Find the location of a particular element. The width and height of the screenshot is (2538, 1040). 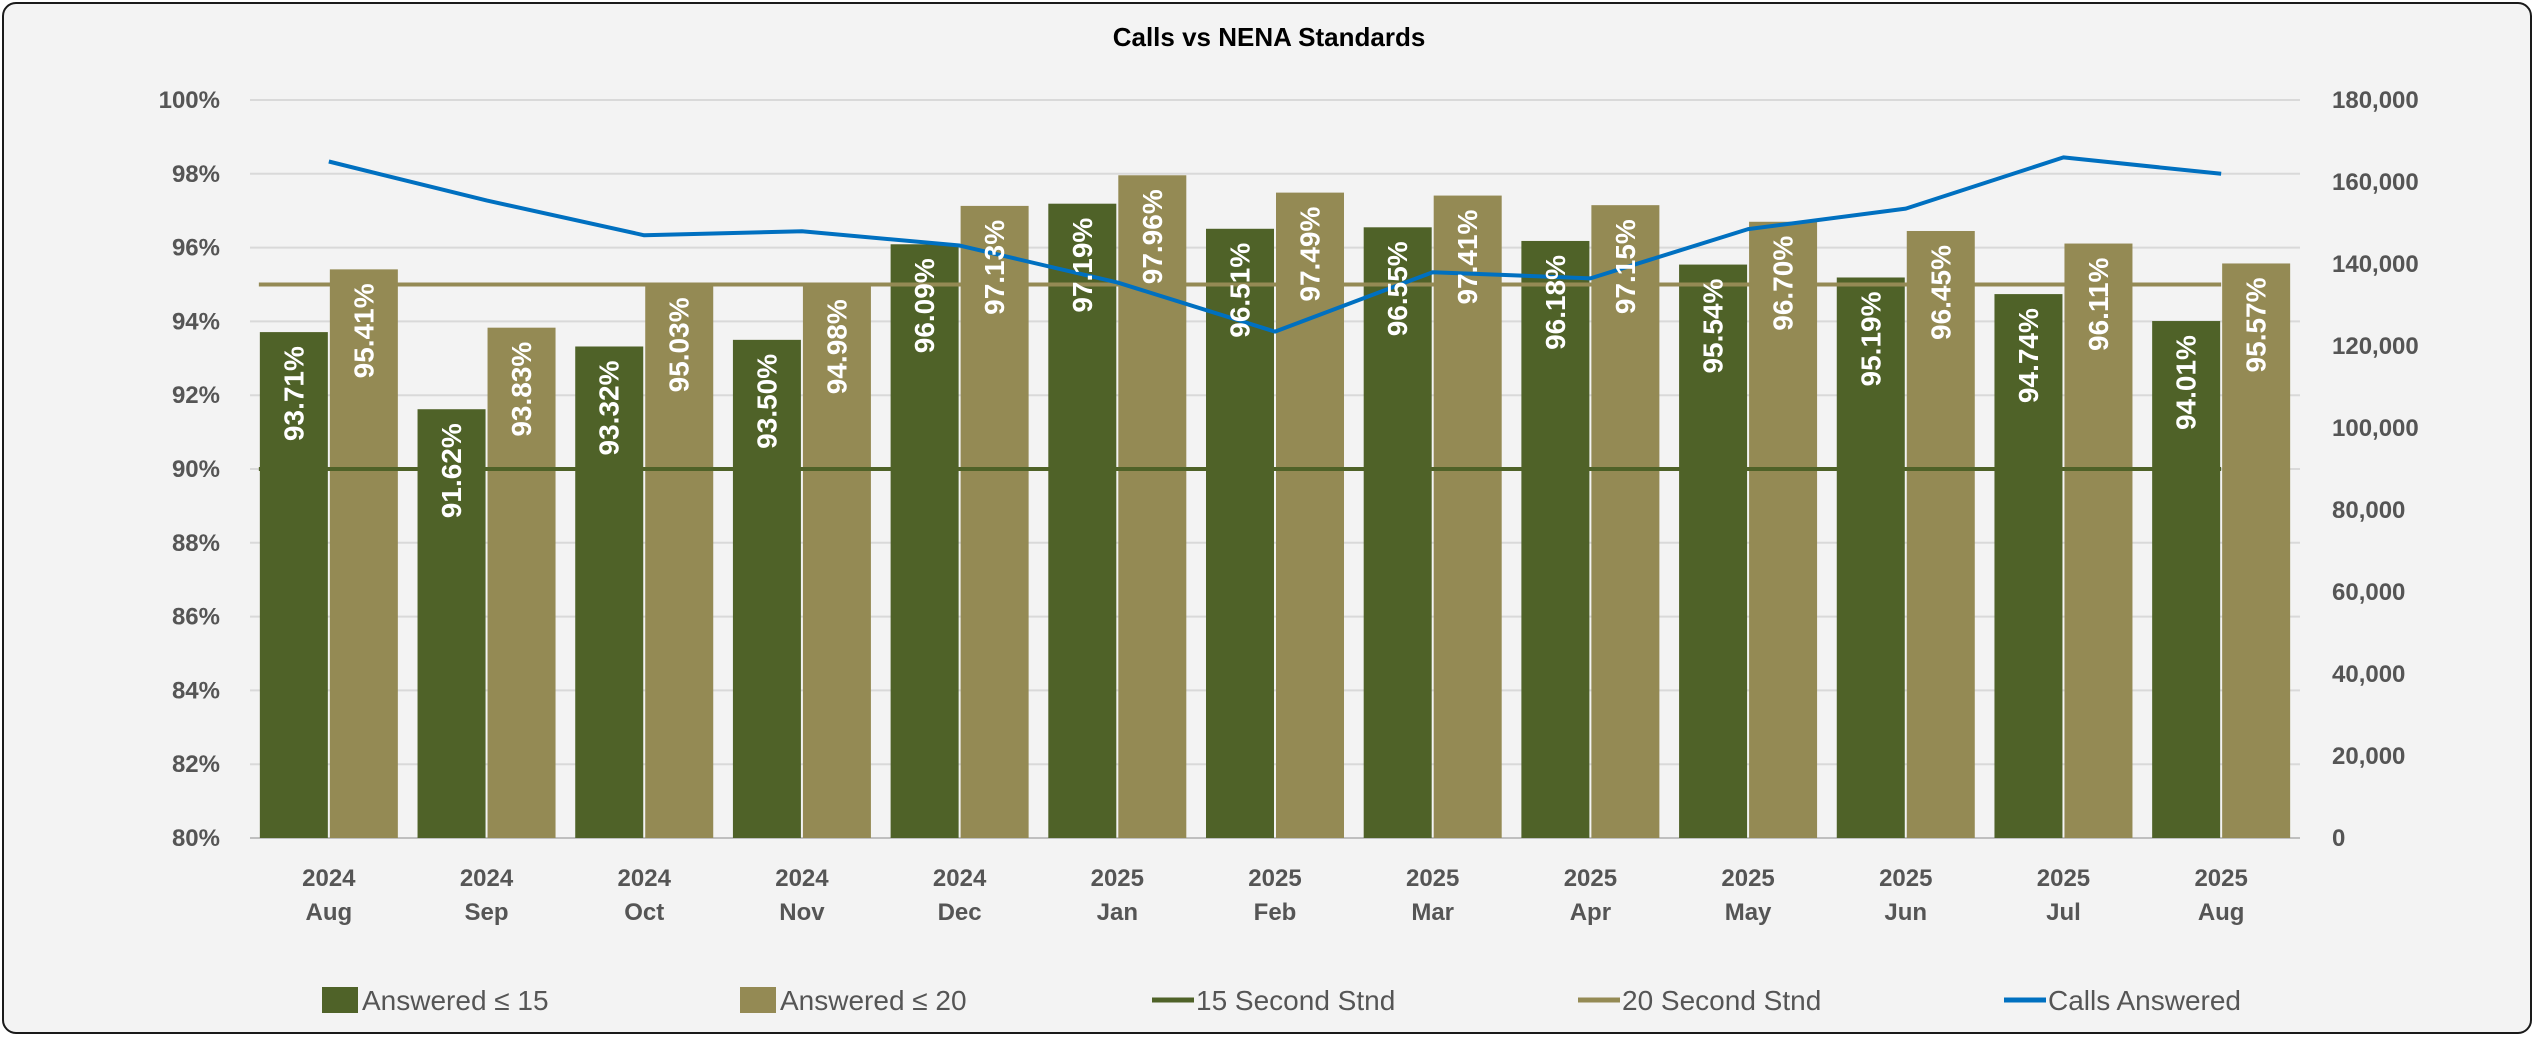

right-tick-label: 60,000 is located at coordinates (2368, 592).